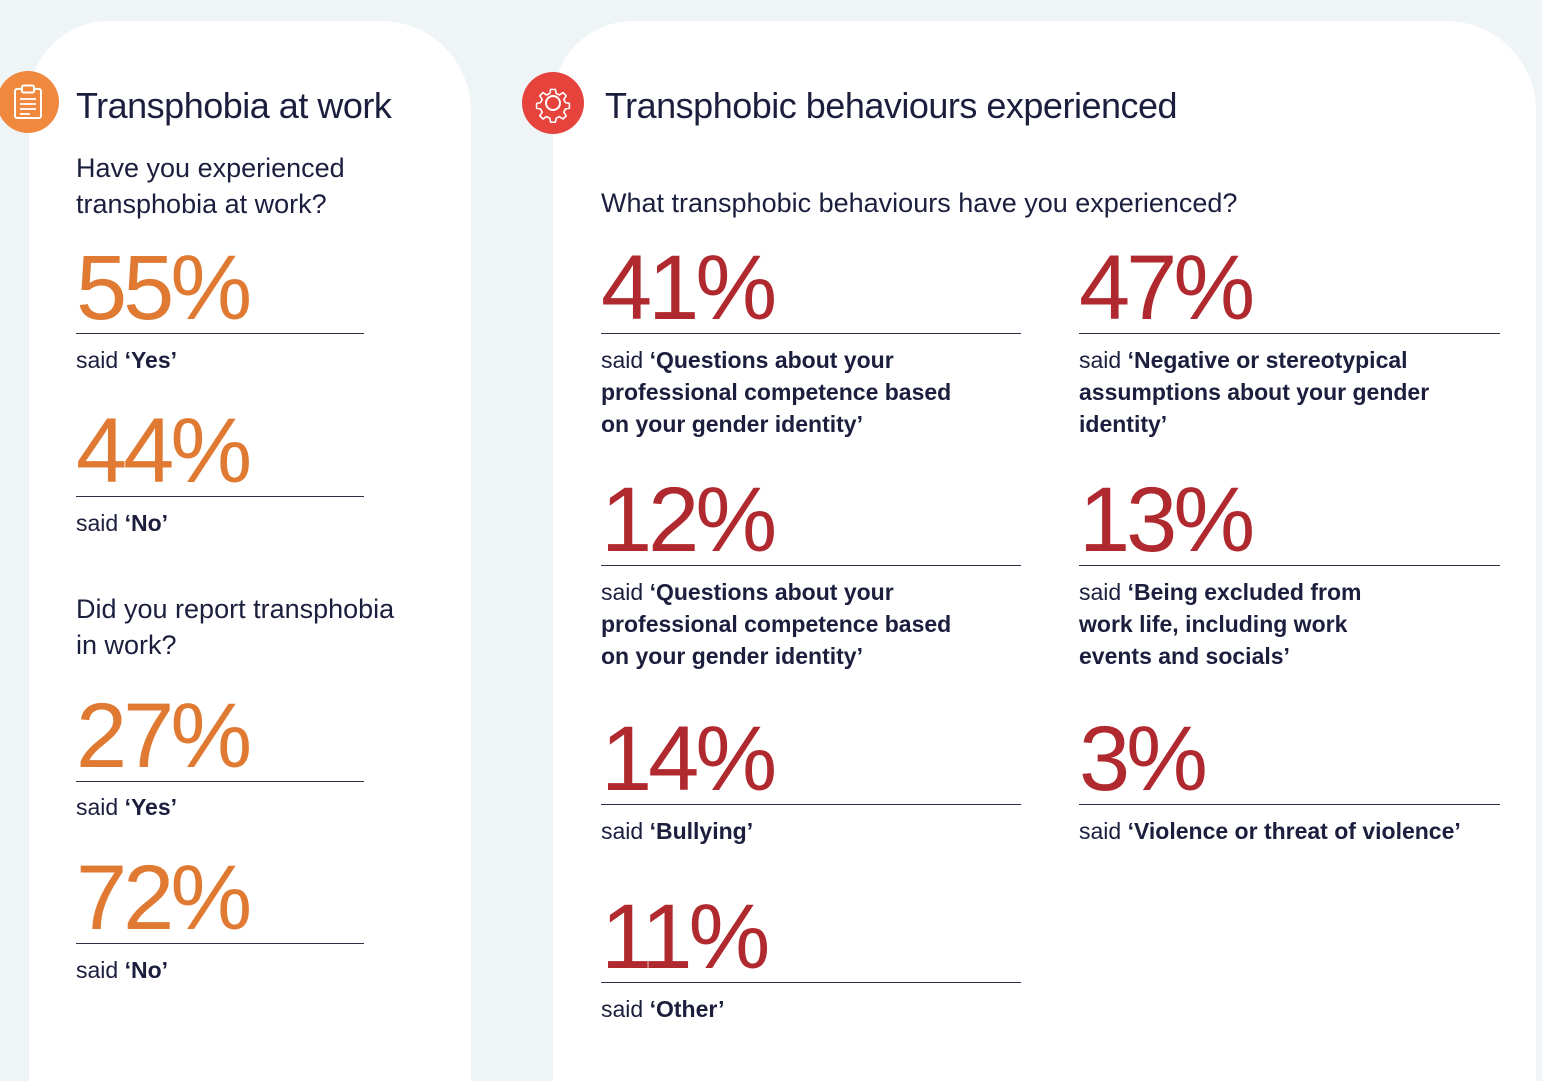 The width and height of the screenshot is (1542, 1081). What do you see at coordinates (1289, 776) in the screenshot?
I see `stat-violence: 3% said ‘Violence or threat of violence’` at bounding box center [1289, 776].